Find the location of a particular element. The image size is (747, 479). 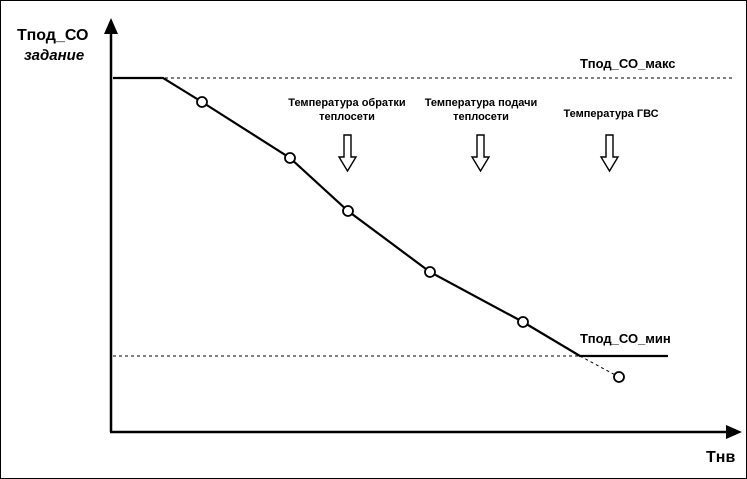

extrapolated-curve-point is located at coordinates (619, 377).